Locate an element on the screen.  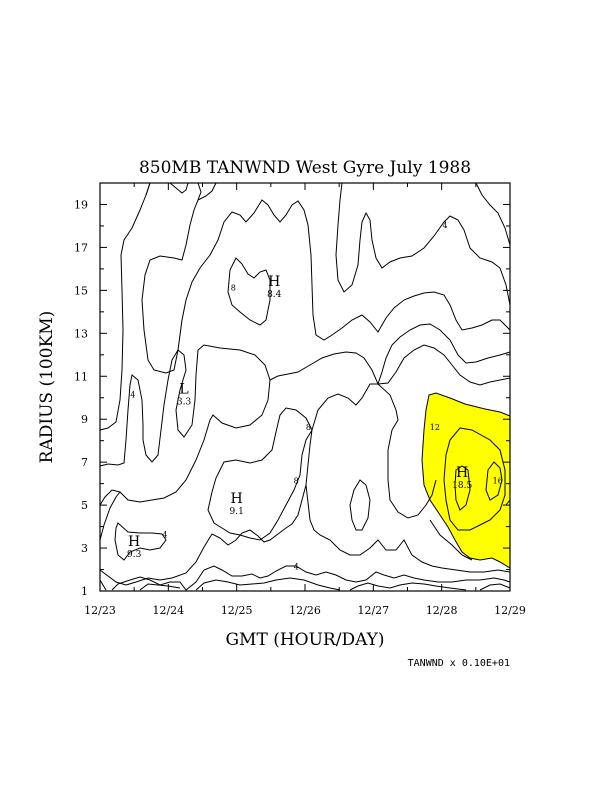
extremum-h: H9.1 is located at coordinates (237, 504).